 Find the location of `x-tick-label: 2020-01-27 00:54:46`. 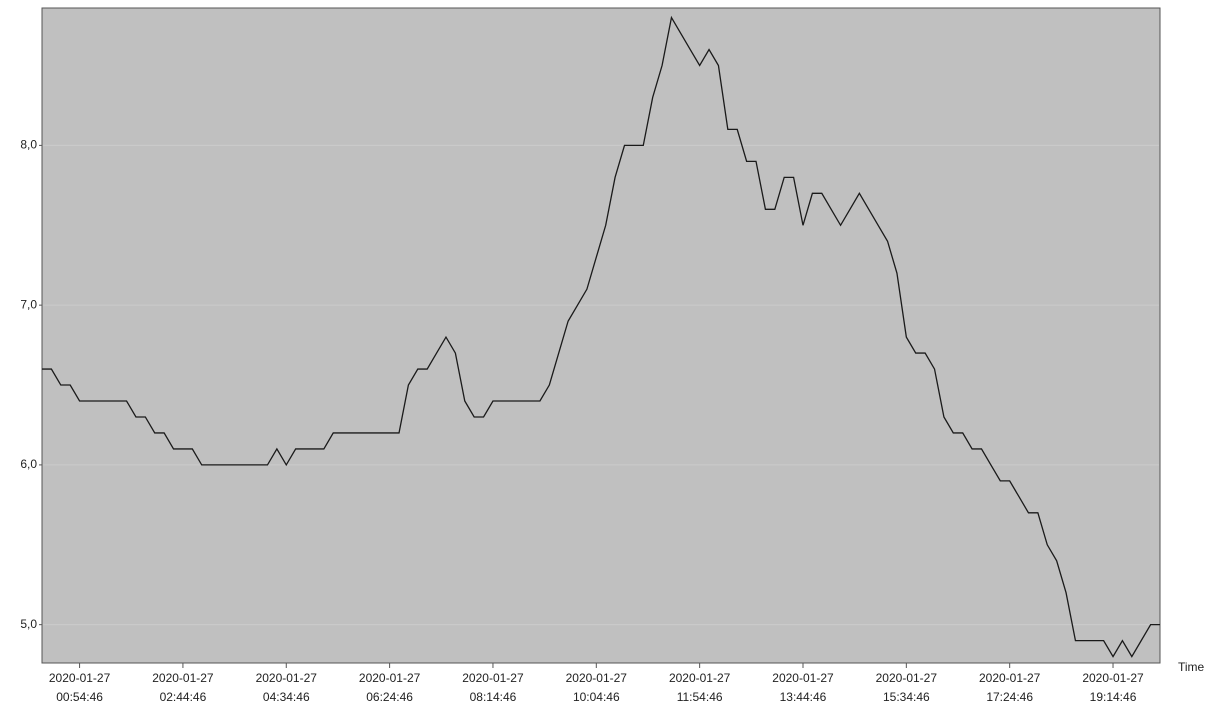

x-tick-label: 2020-01-27 00:54:46 is located at coordinates (79, 687).